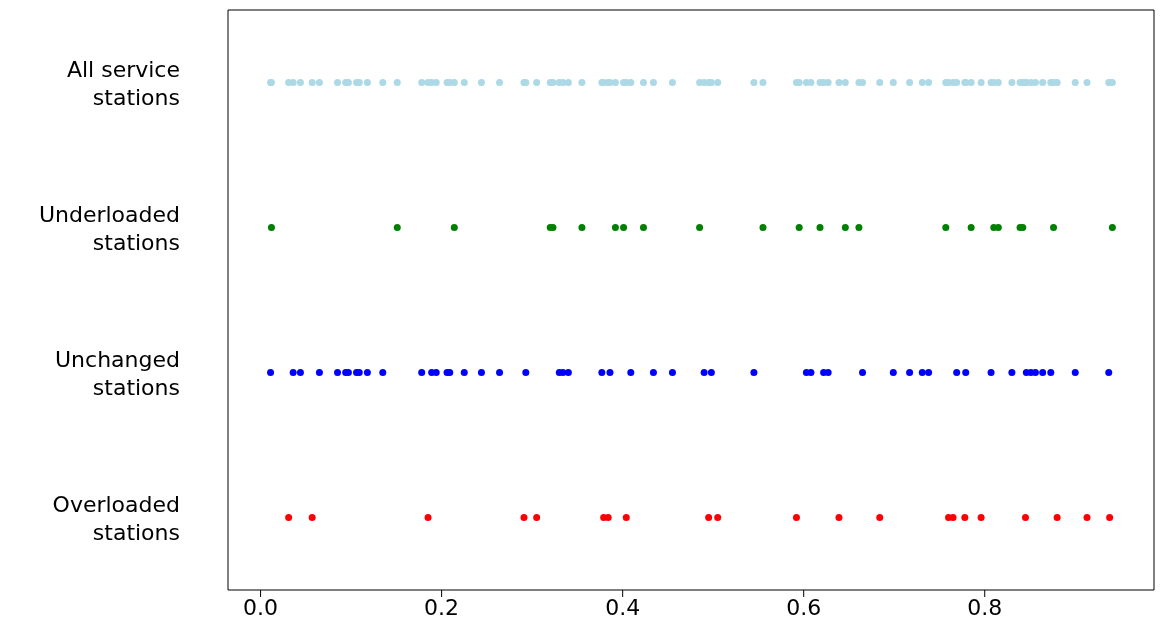 The image size is (1165, 641). What do you see at coordinates (623, 607) in the screenshot?
I see `x-tick-label: 0.4` at bounding box center [623, 607].